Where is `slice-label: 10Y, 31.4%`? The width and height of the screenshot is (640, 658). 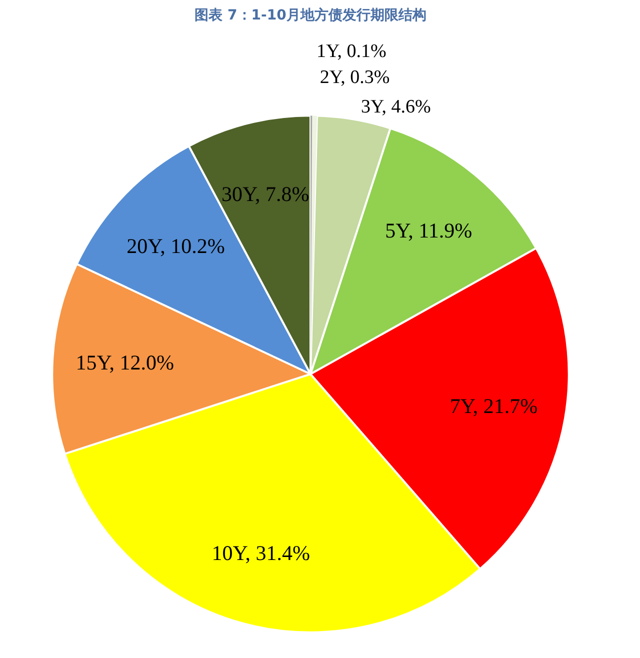 slice-label: 10Y, 31.4% is located at coordinates (261, 552).